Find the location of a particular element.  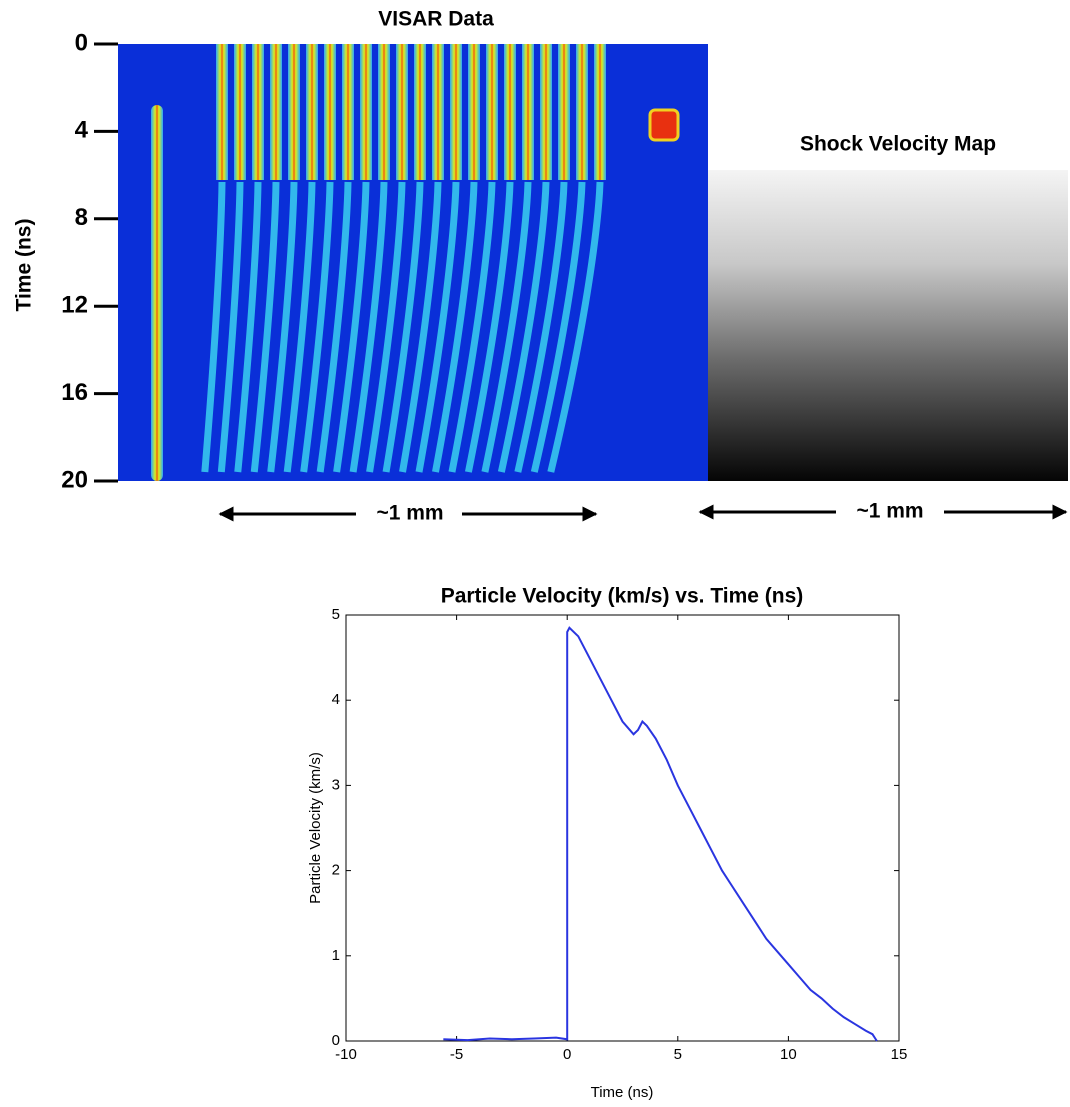

y-tick-label: 3 is located at coordinates (336, 784).